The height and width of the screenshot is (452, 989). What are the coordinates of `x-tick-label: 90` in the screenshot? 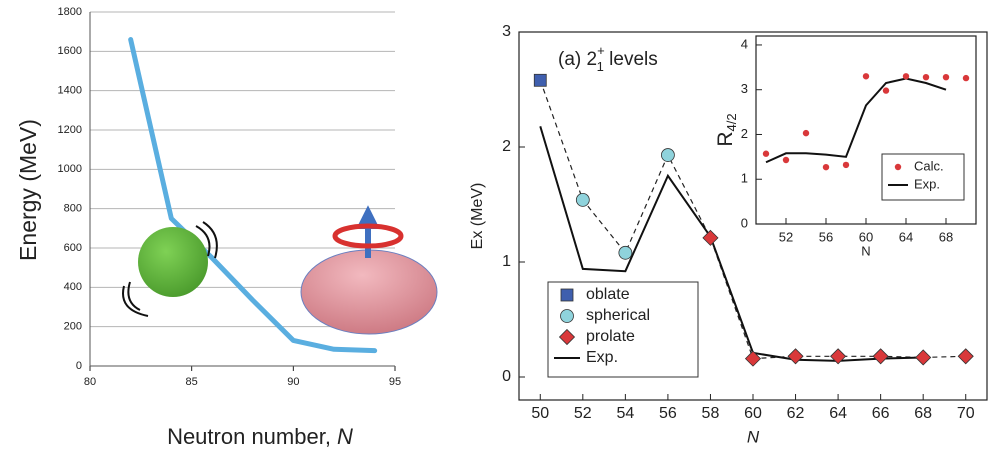 It's located at (293, 382).